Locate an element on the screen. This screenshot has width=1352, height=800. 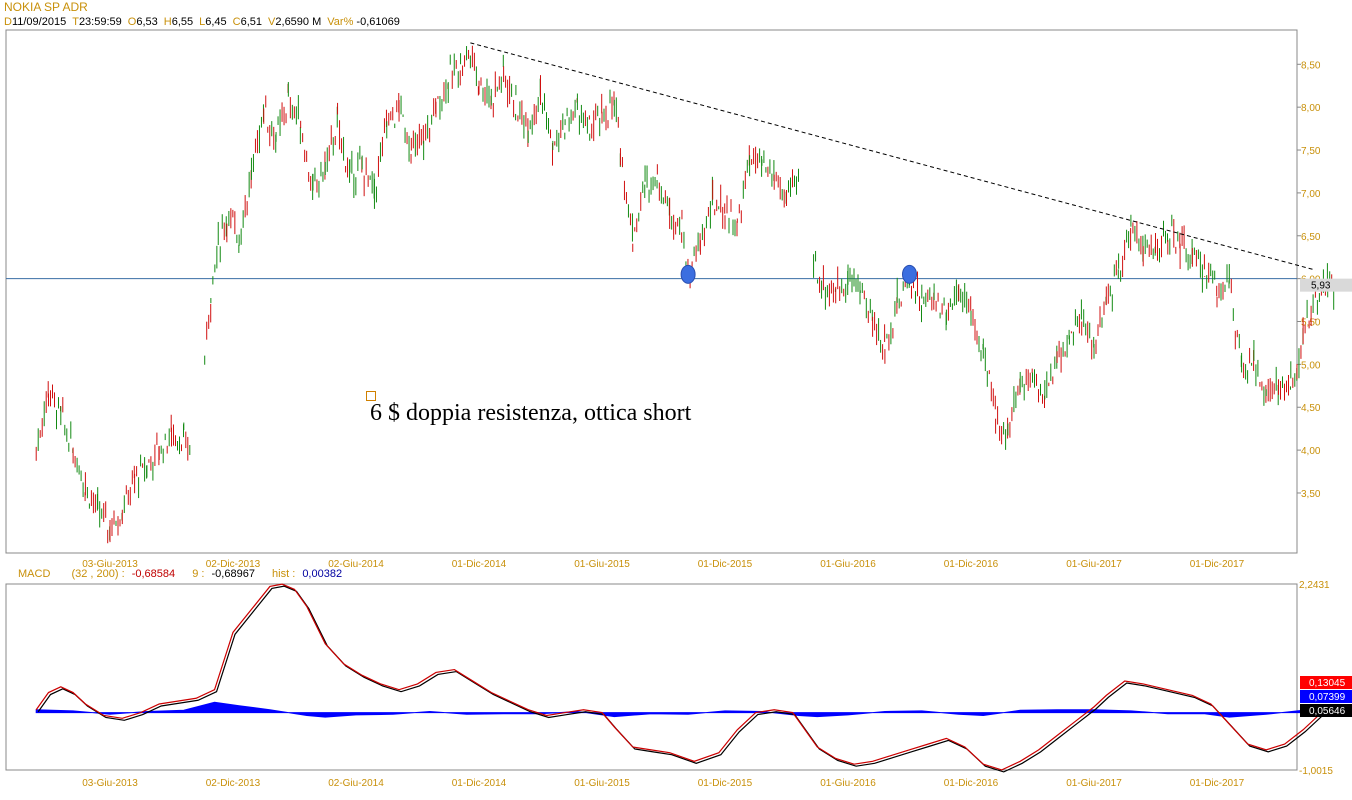
last-price-label: 5,93 is located at coordinates (1321, 286).